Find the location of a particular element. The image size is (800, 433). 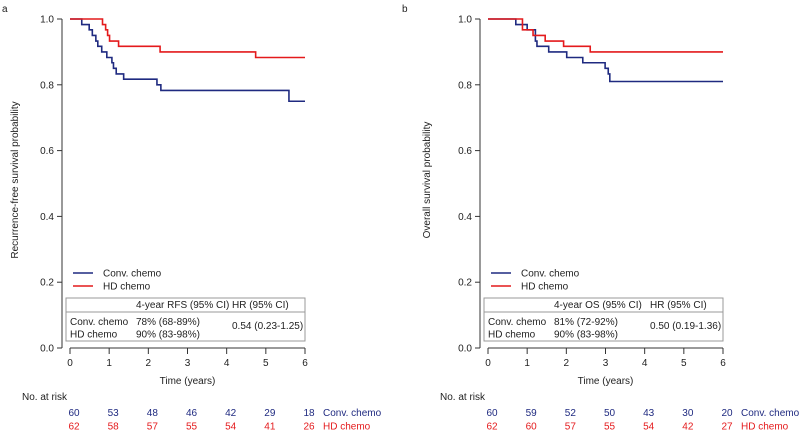

risk-count: 26 is located at coordinates (309, 427).